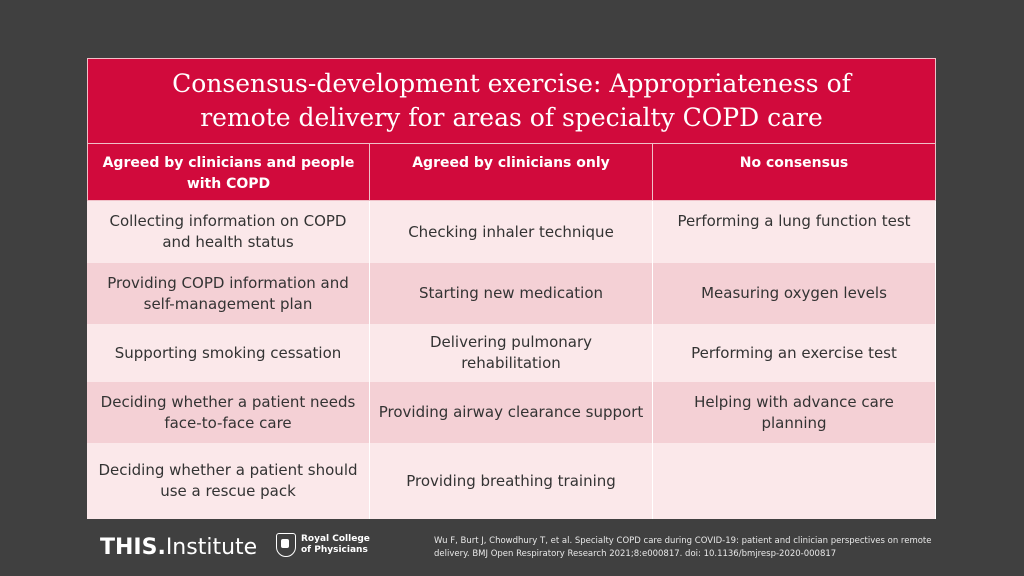 Image resolution: width=1024 pixels, height=576 pixels. What do you see at coordinates (794, 172) in the screenshot?
I see `header-no-consensus: No consensus` at bounding box center [794, 172].